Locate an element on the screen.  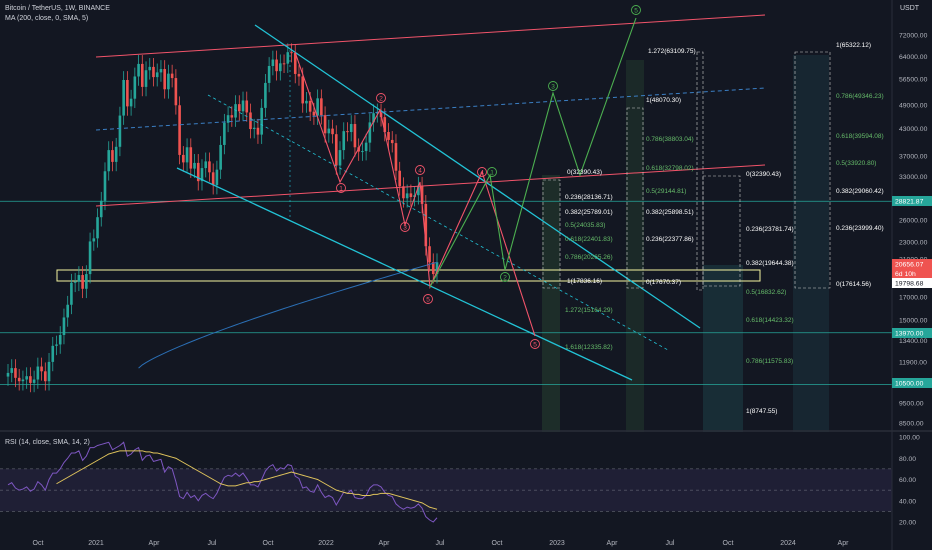
time-axis-tick: 2024 is located at coordinates (788, 543).